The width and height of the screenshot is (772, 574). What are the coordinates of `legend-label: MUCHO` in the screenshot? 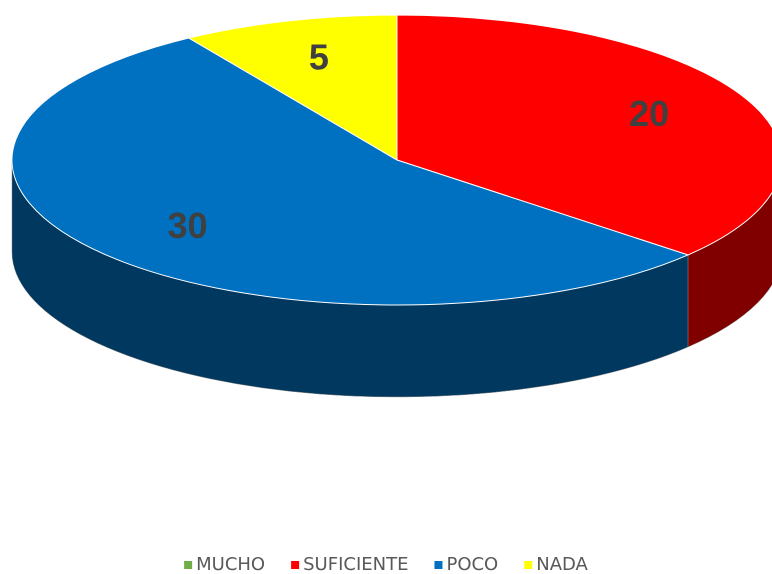 It's located at (230, 564).